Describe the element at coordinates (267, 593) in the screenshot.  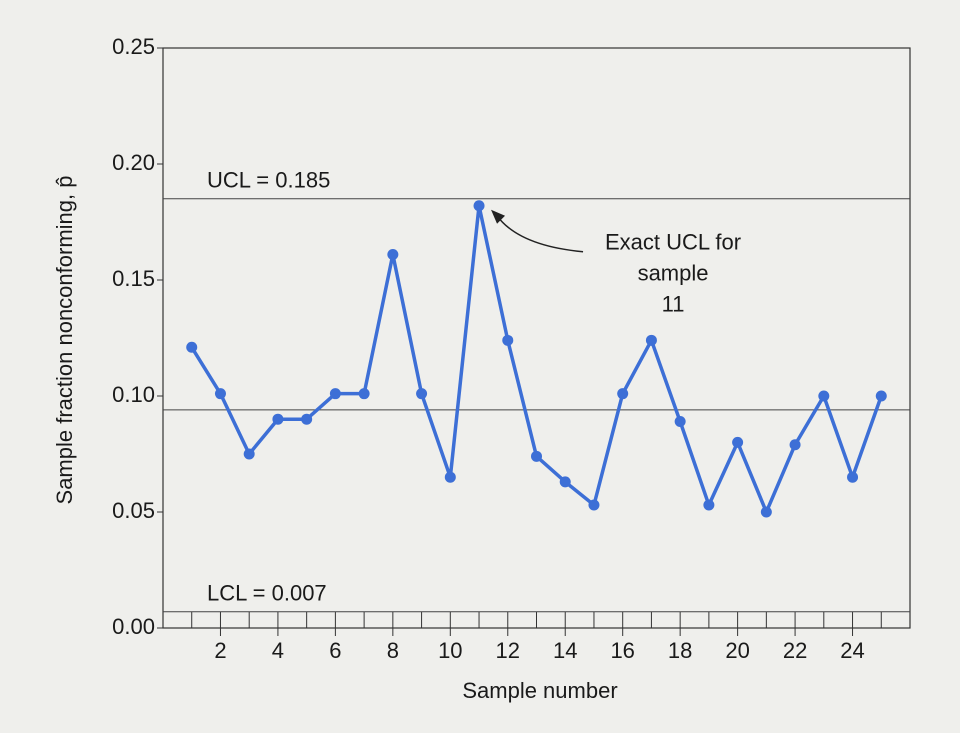
I see `control-line-label: LCL = 0.007` at that location.